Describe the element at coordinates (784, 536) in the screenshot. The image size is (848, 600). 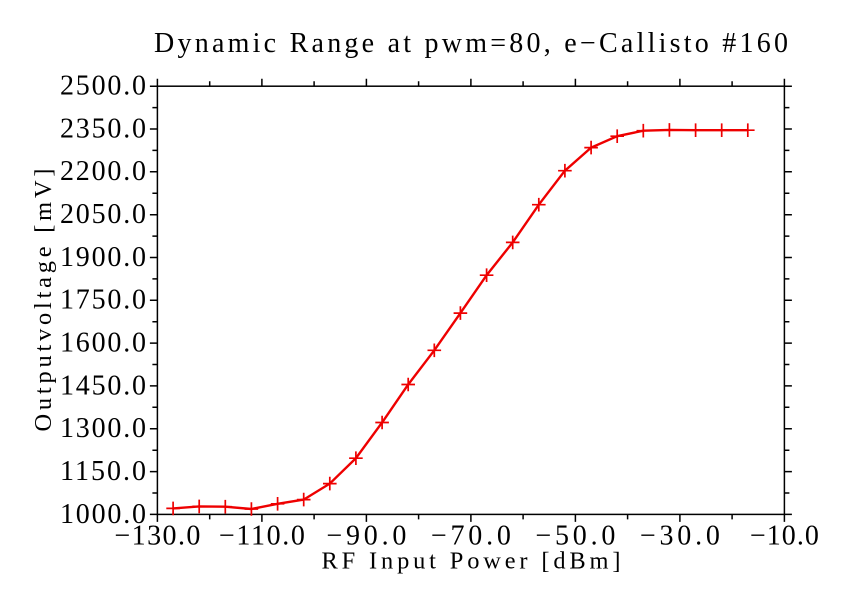
I see `svg-text: −10.0` at that location.